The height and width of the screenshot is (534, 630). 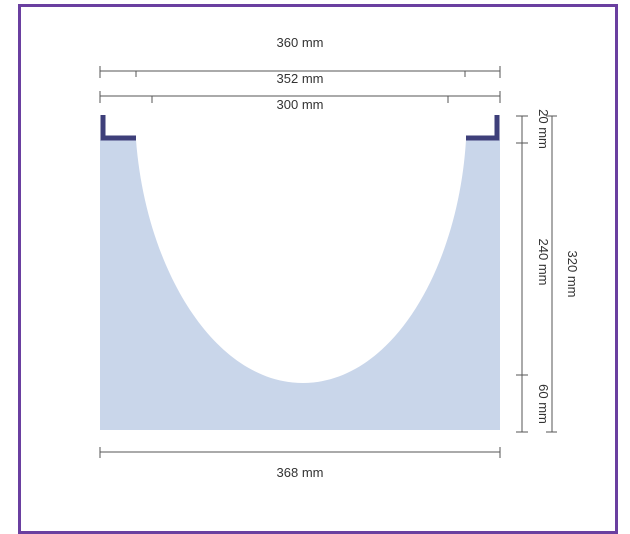 What do you see at coordinates (483, 128) in the screenshot?
I see `right-lip` at bounding box center [483, 128].